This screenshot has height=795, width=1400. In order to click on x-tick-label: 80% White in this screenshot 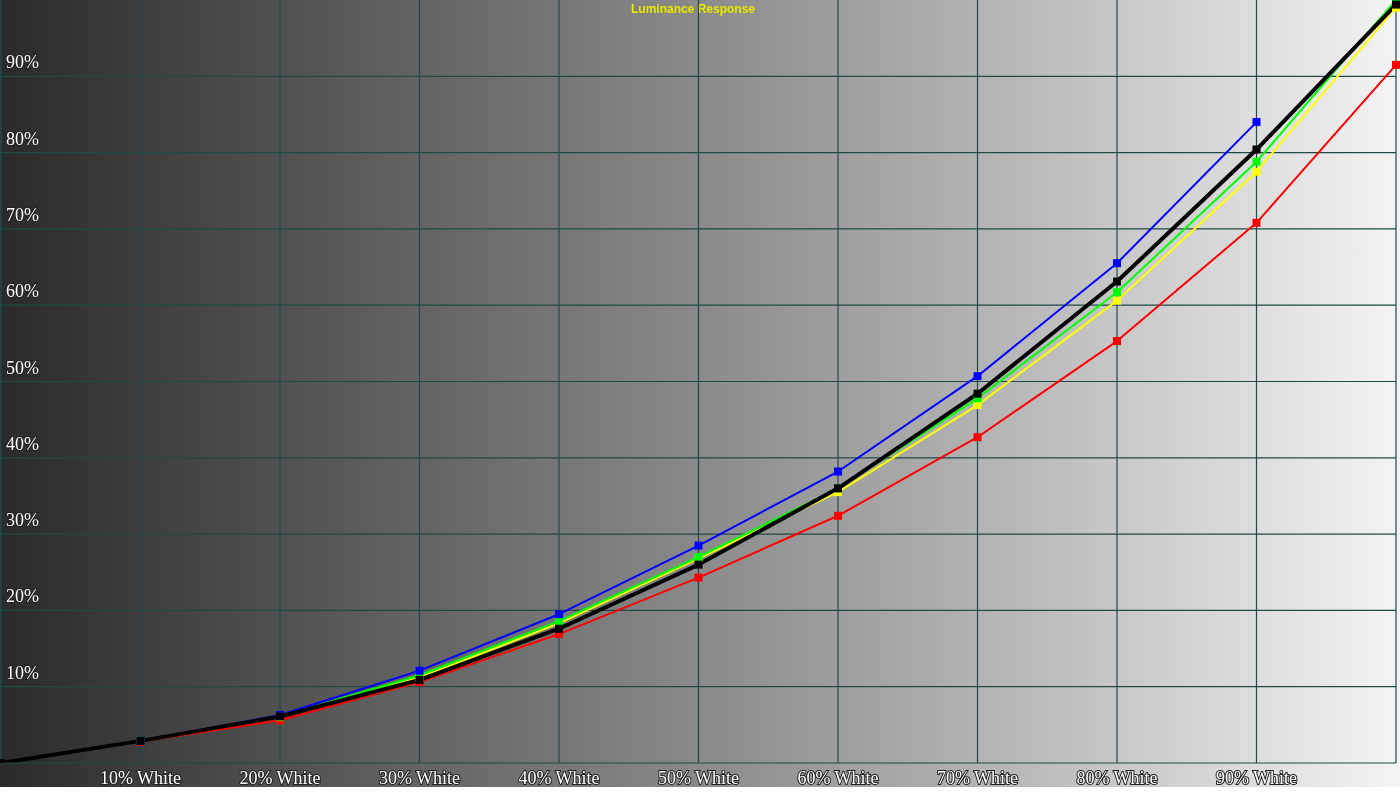, I will do `click(1117, 777)`.